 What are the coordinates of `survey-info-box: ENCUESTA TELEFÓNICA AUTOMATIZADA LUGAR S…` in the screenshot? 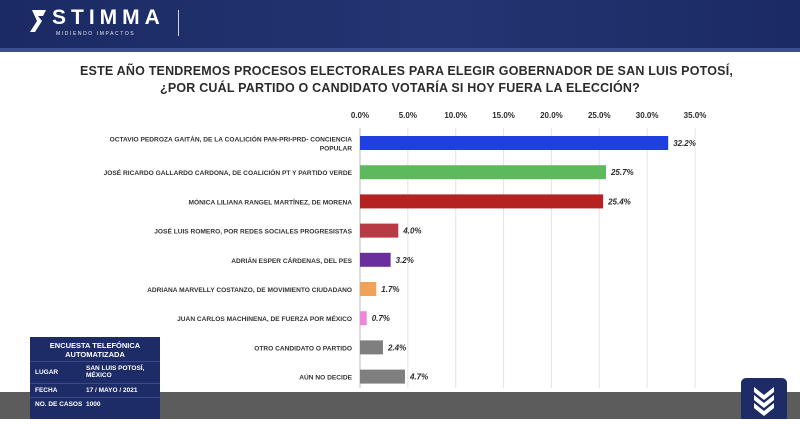 It's located at (95, 378).